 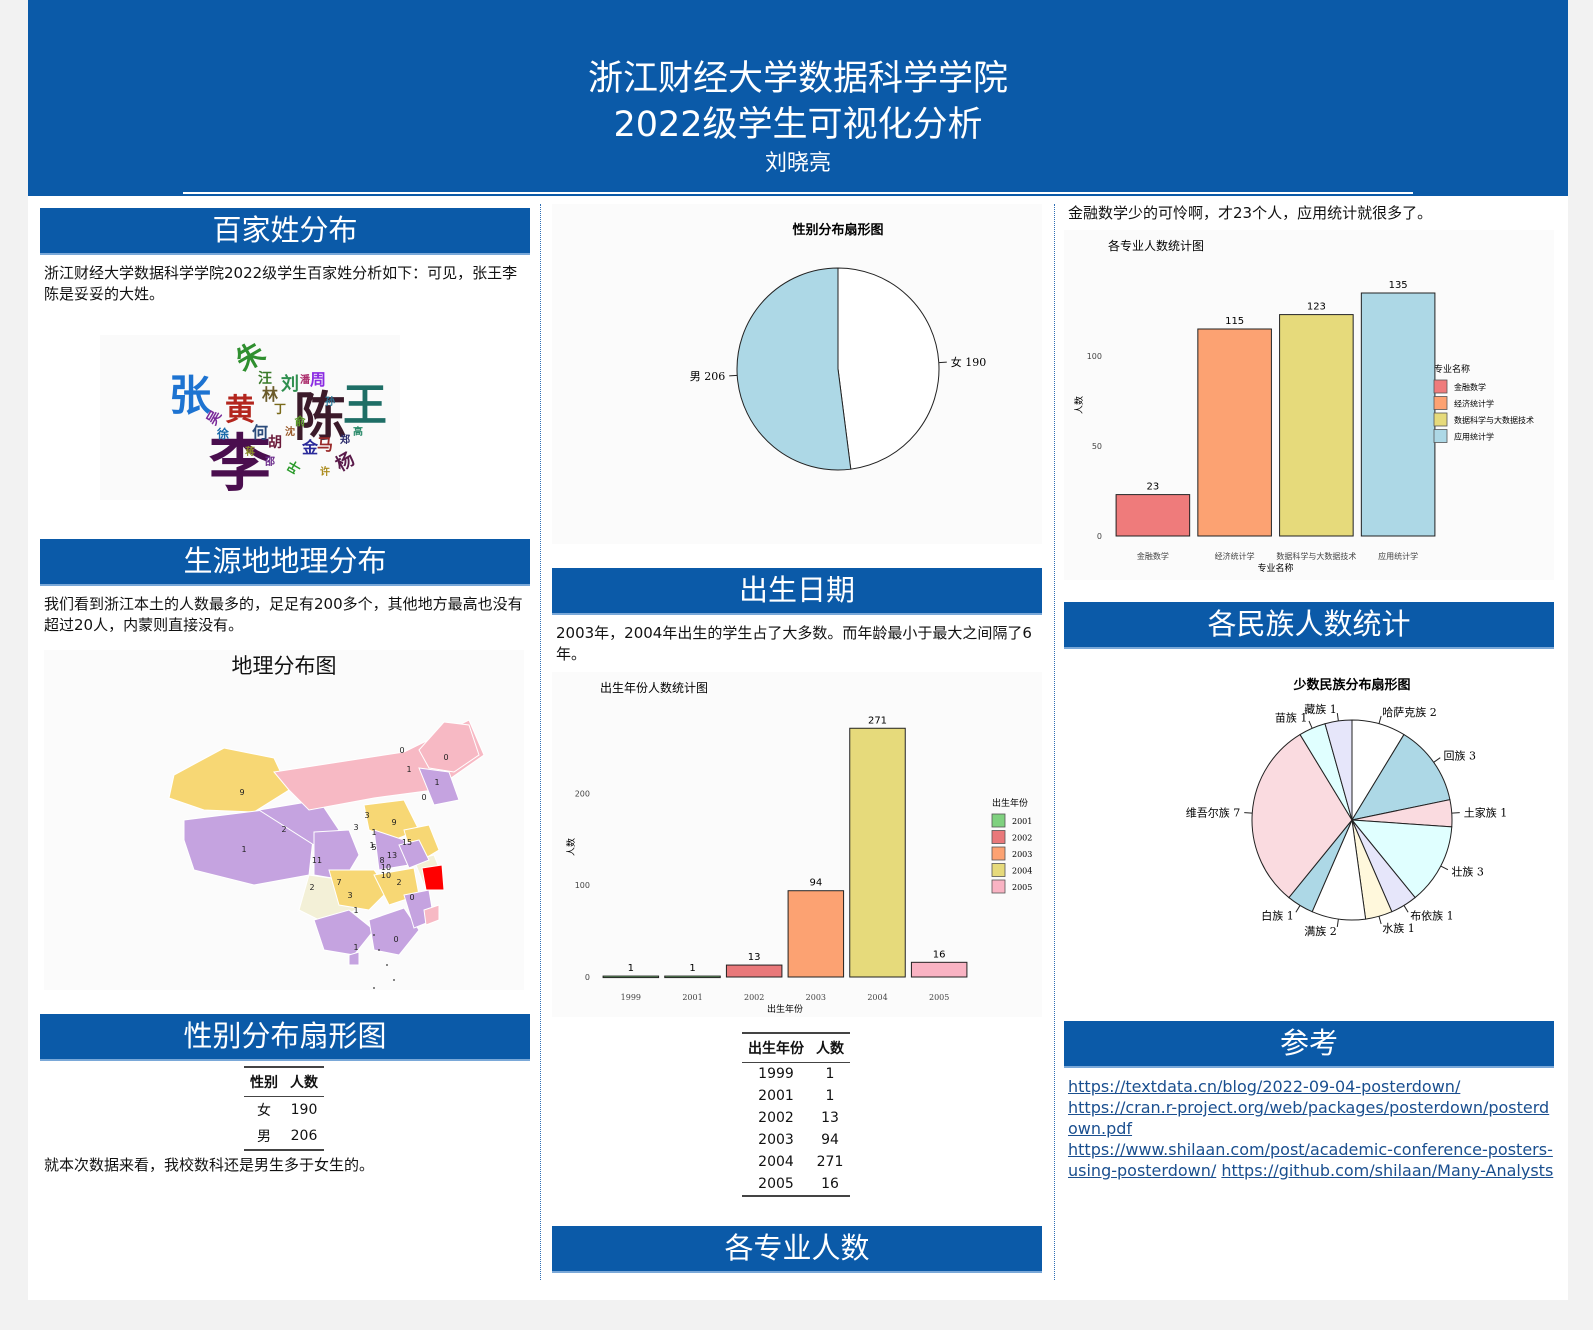 I want to click on map-value-label: 11, so click(x=317, y=860).